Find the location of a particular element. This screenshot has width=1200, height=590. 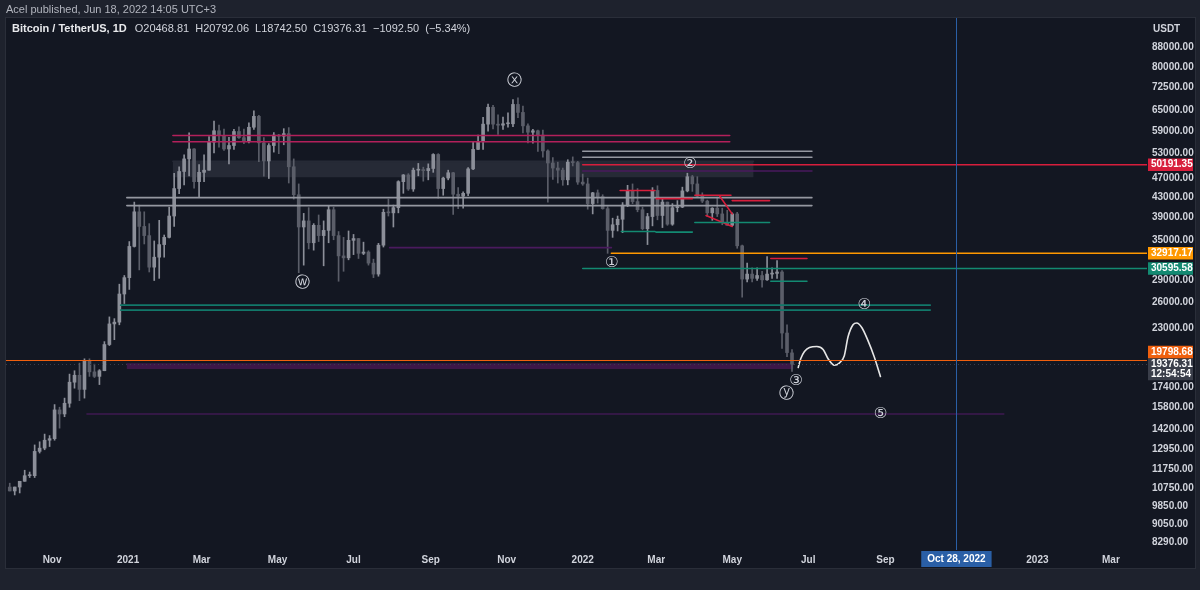

annotation: ⓨ is located at coordinates (787, 393).